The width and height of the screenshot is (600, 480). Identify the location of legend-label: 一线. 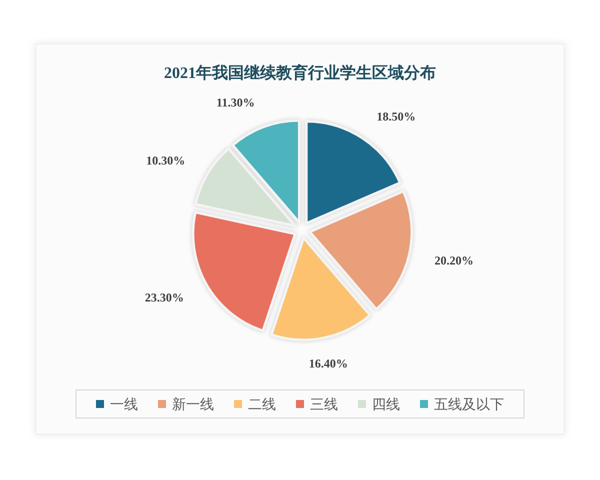
(124, 404).